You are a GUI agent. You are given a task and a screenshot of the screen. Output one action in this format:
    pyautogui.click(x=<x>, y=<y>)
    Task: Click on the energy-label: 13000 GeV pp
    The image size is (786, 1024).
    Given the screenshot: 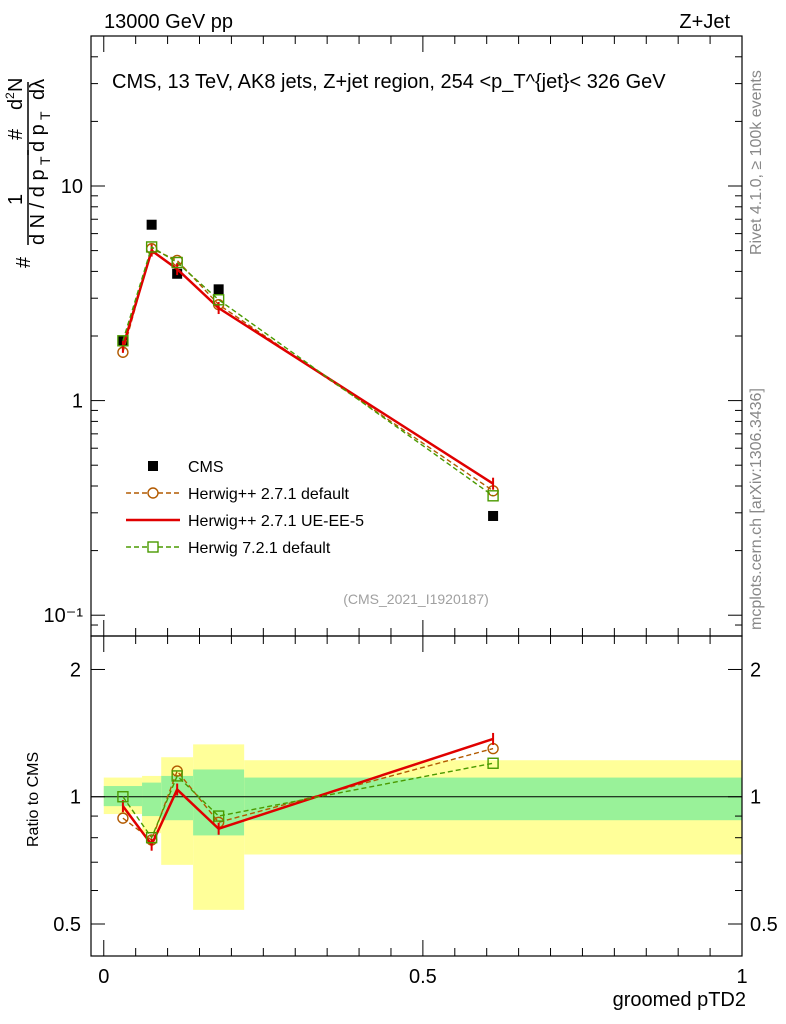 What is the action you would take?
    pyautogui.click(x=168, y=22)
    